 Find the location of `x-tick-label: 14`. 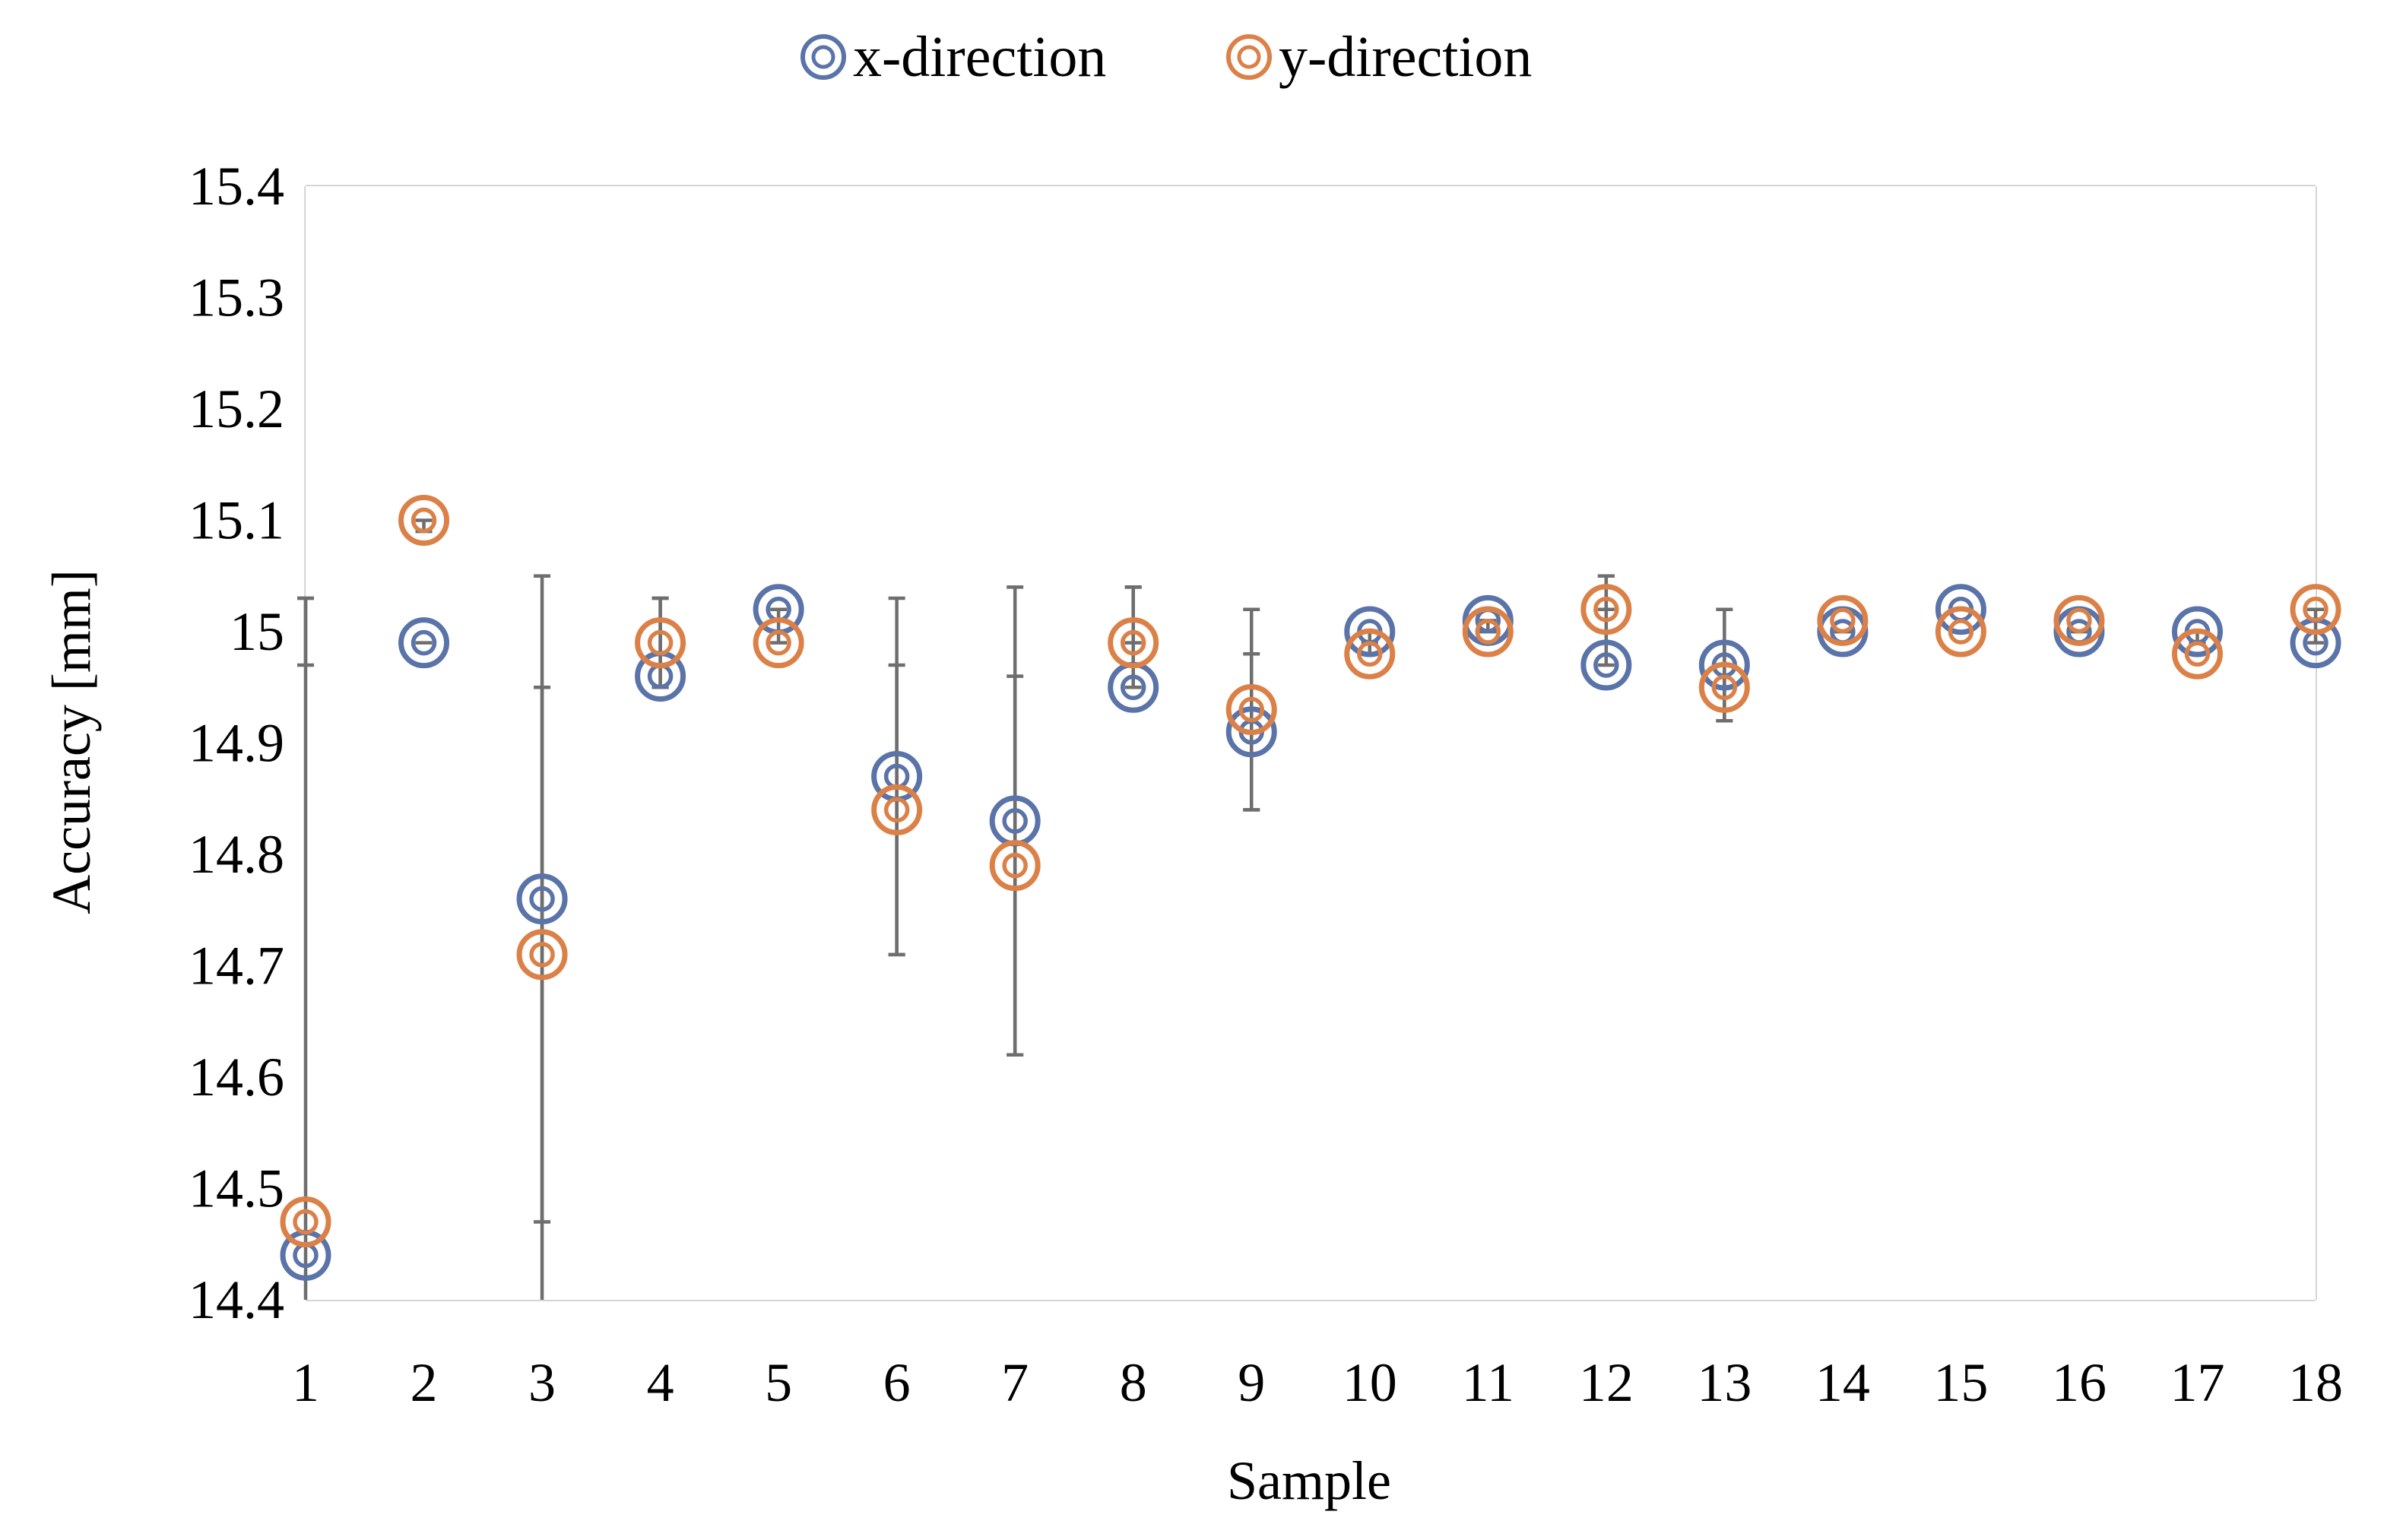

x-tick-label: 14 is located at coordinates (1843, 1382).